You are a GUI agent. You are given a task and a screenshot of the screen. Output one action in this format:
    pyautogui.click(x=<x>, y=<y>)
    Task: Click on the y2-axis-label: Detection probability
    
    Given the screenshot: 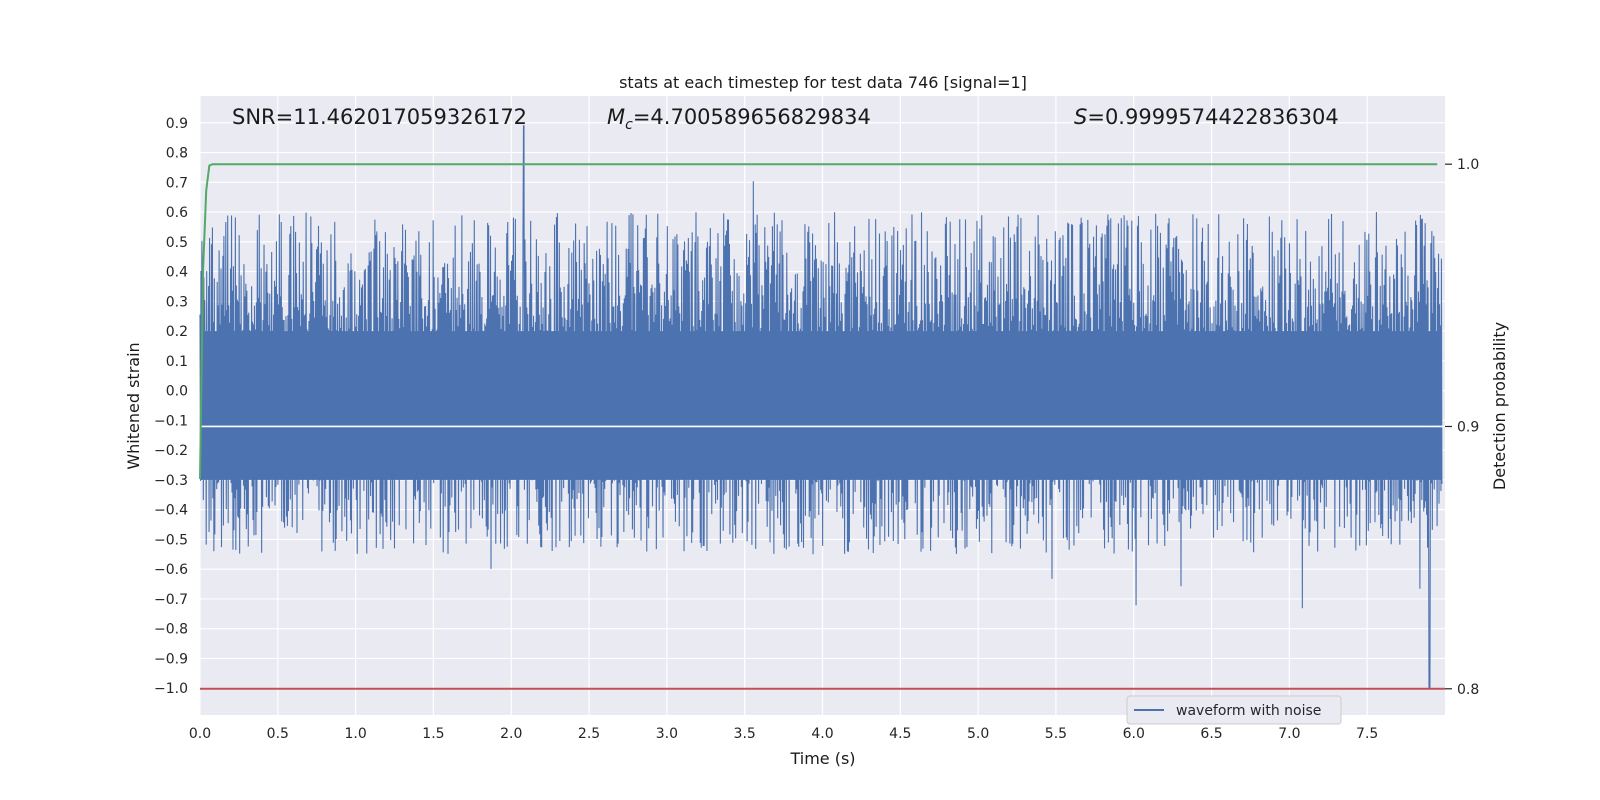 What is the action you would take?
    pyautogui.click(x=1499, y=406)
    